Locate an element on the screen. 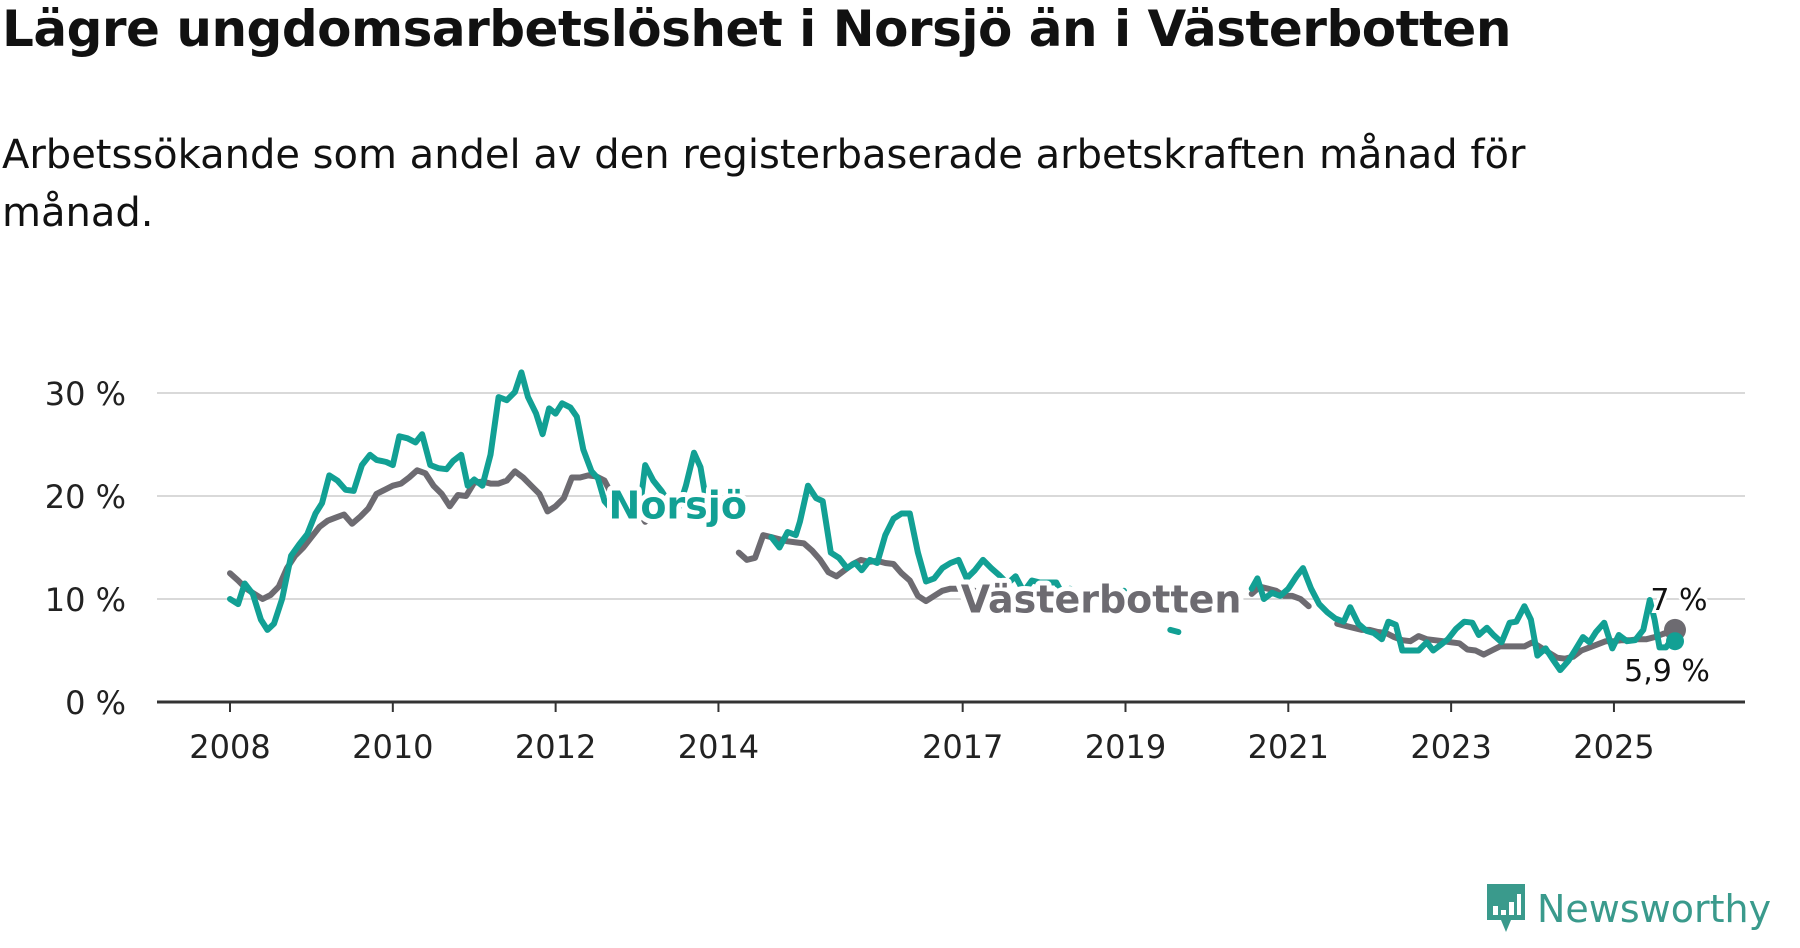 This screenshot has height=948, width=1800. y-tick-label: 20 % is located at coordinates (85, 497).